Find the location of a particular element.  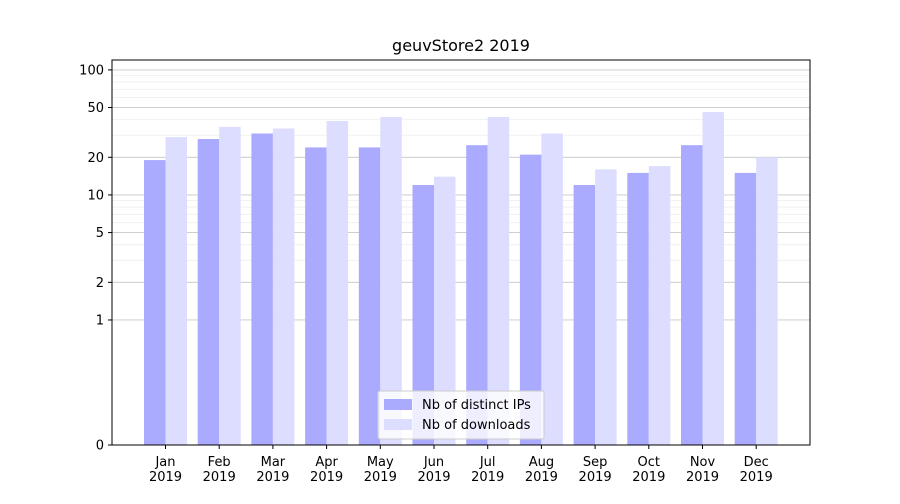

legend-box is located at coordinates (461, 415).